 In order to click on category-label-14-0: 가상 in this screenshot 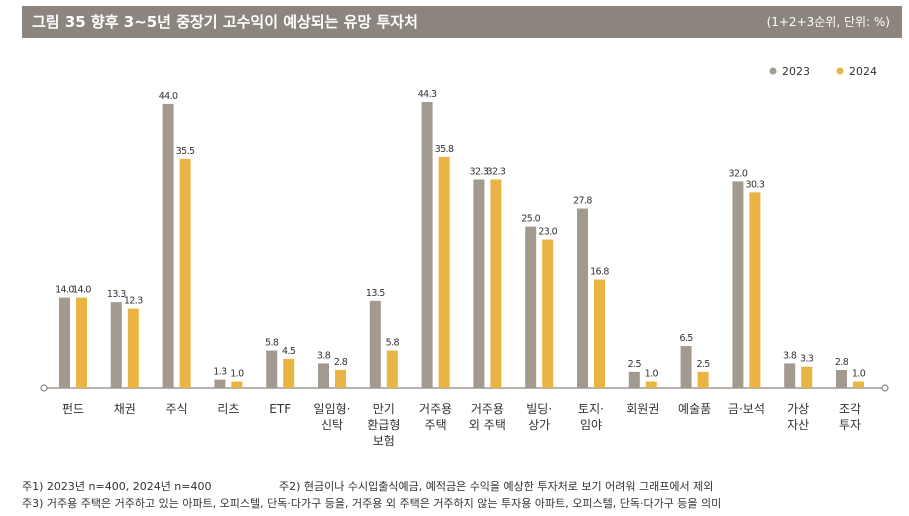, I will do `click(798, 409)`.